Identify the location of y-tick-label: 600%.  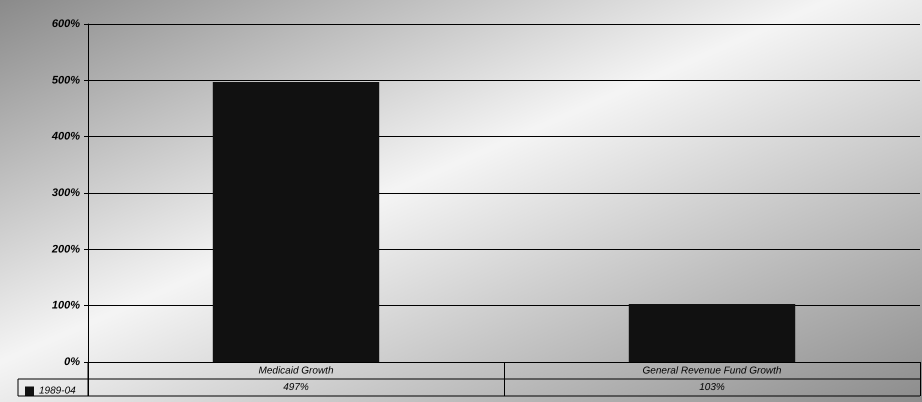
(66, 24).